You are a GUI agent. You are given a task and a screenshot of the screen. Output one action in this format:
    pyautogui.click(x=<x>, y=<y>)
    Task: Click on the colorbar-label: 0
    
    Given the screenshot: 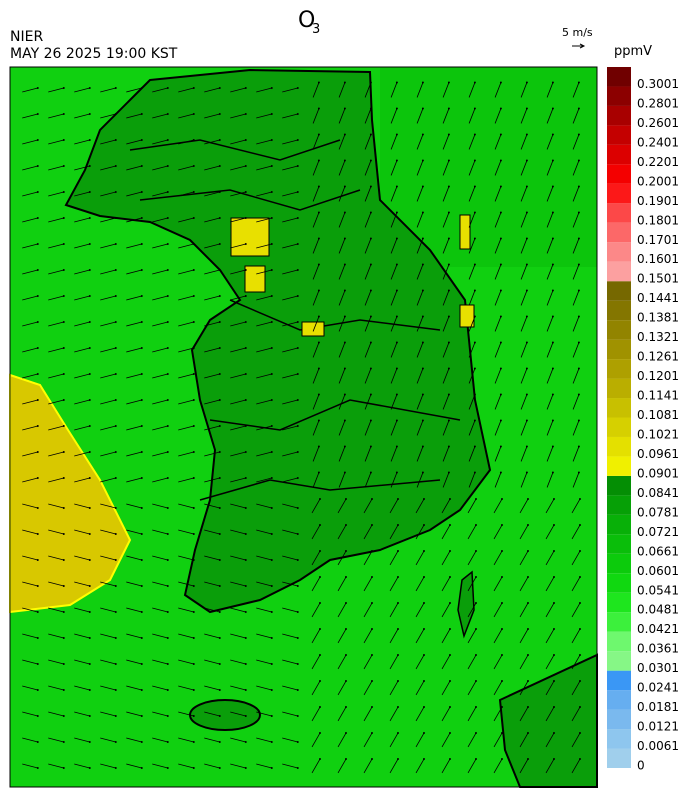 What is the action you would take?
    pyautogui.click(x=641, y=766)
    